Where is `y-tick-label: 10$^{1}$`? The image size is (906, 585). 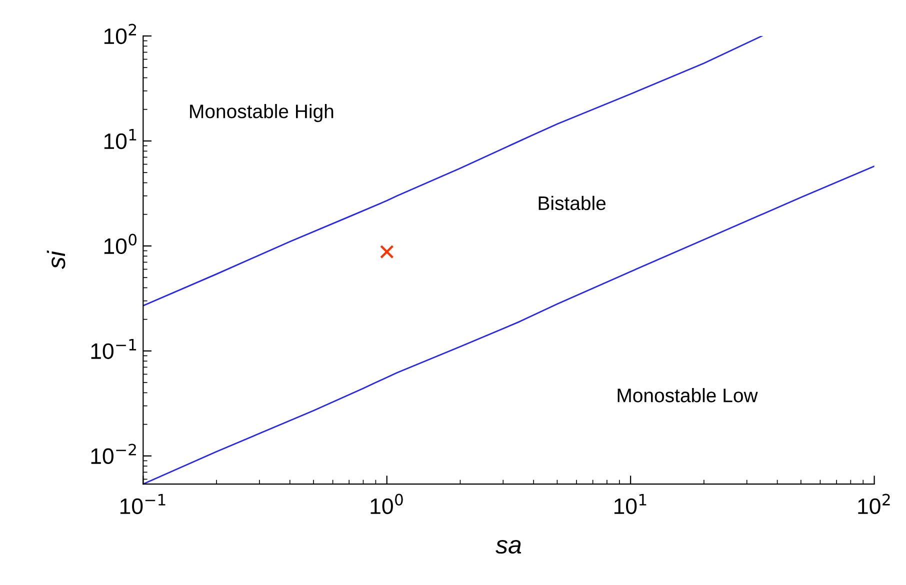 y-tick-label: 10$^{1}$ is located at coordinates (120, 139).